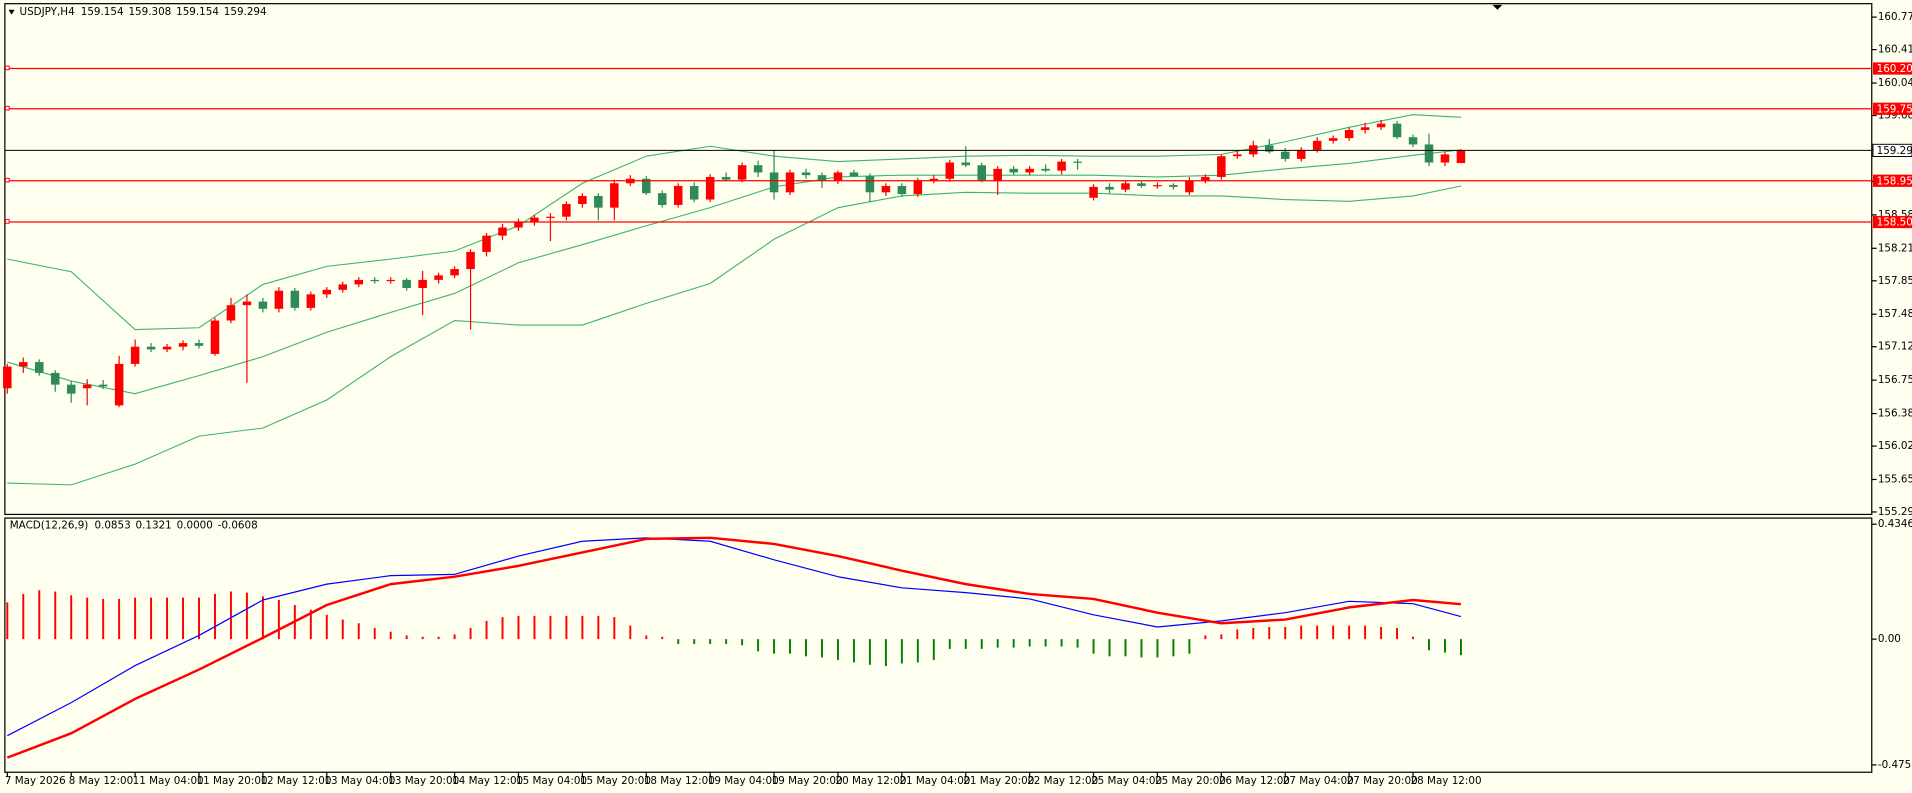 This screenshot has width=1912, height=793. What do you see at coordinates (1382, 781) in the screenshot?
I see `x-tick-label: 27 May 20:00` at bounding box center [1382, 781].